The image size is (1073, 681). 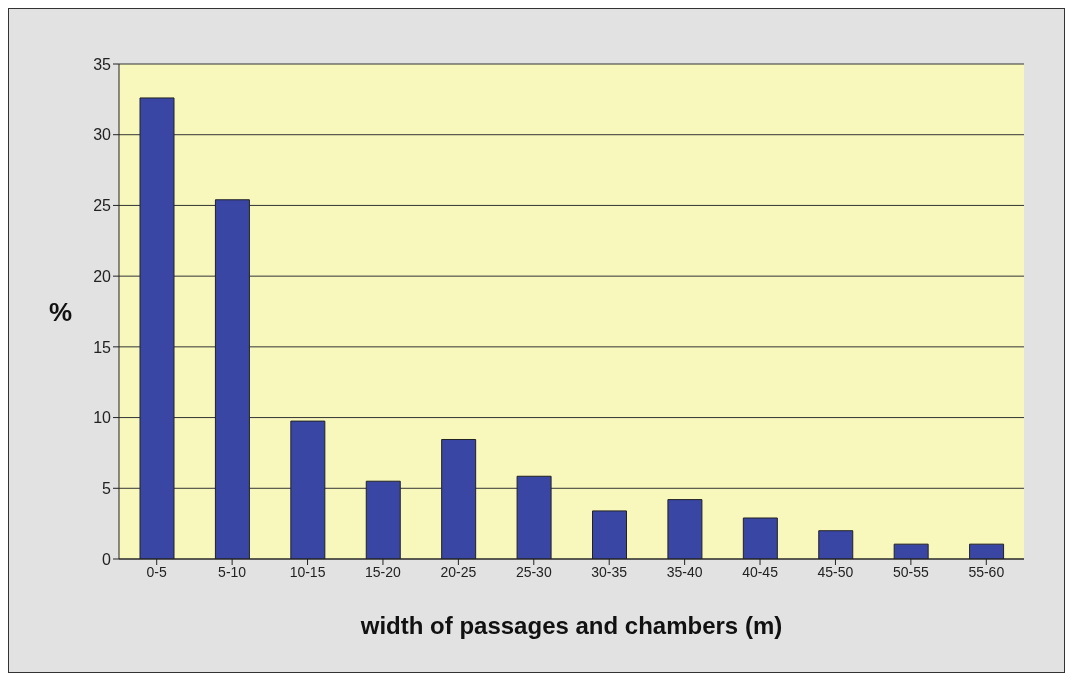 I want to click on x-tick-label: 0-5, so click(x=157, y=571).